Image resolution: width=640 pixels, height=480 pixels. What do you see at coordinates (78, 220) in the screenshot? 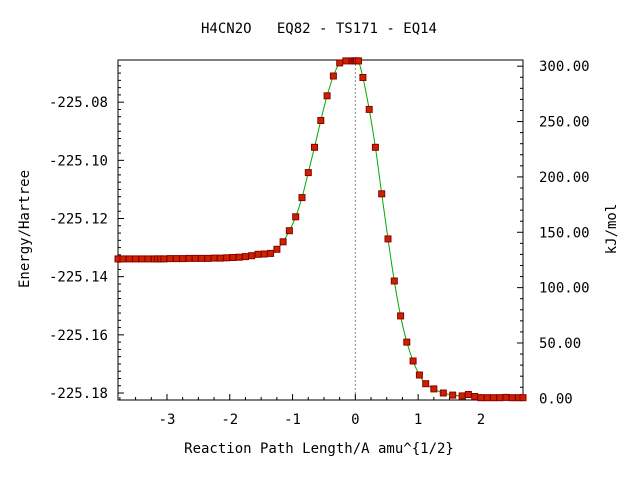
I see `y-tick-label: -225.12` at bounding box center [78, 220].